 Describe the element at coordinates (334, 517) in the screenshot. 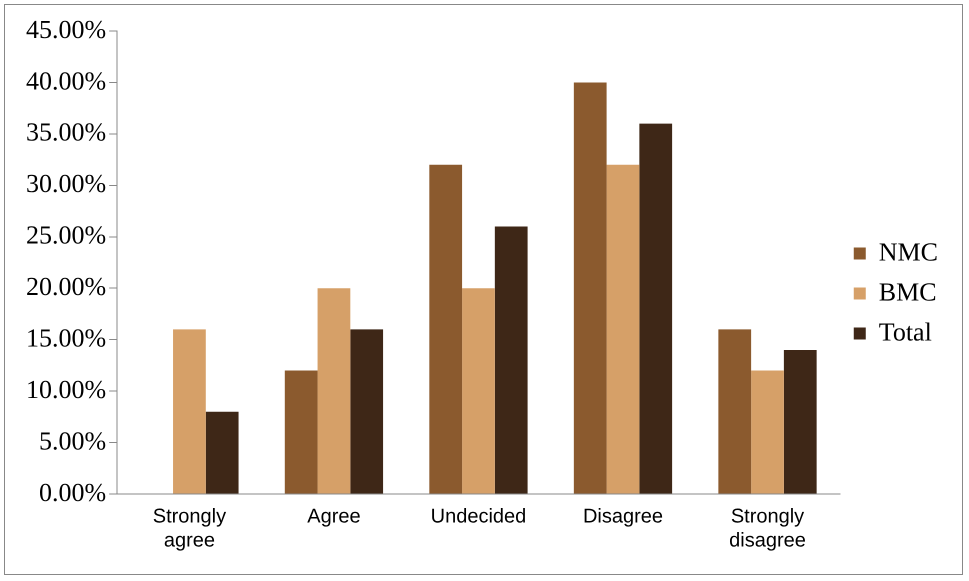

I see `x-tick-label: Agree` at that location.